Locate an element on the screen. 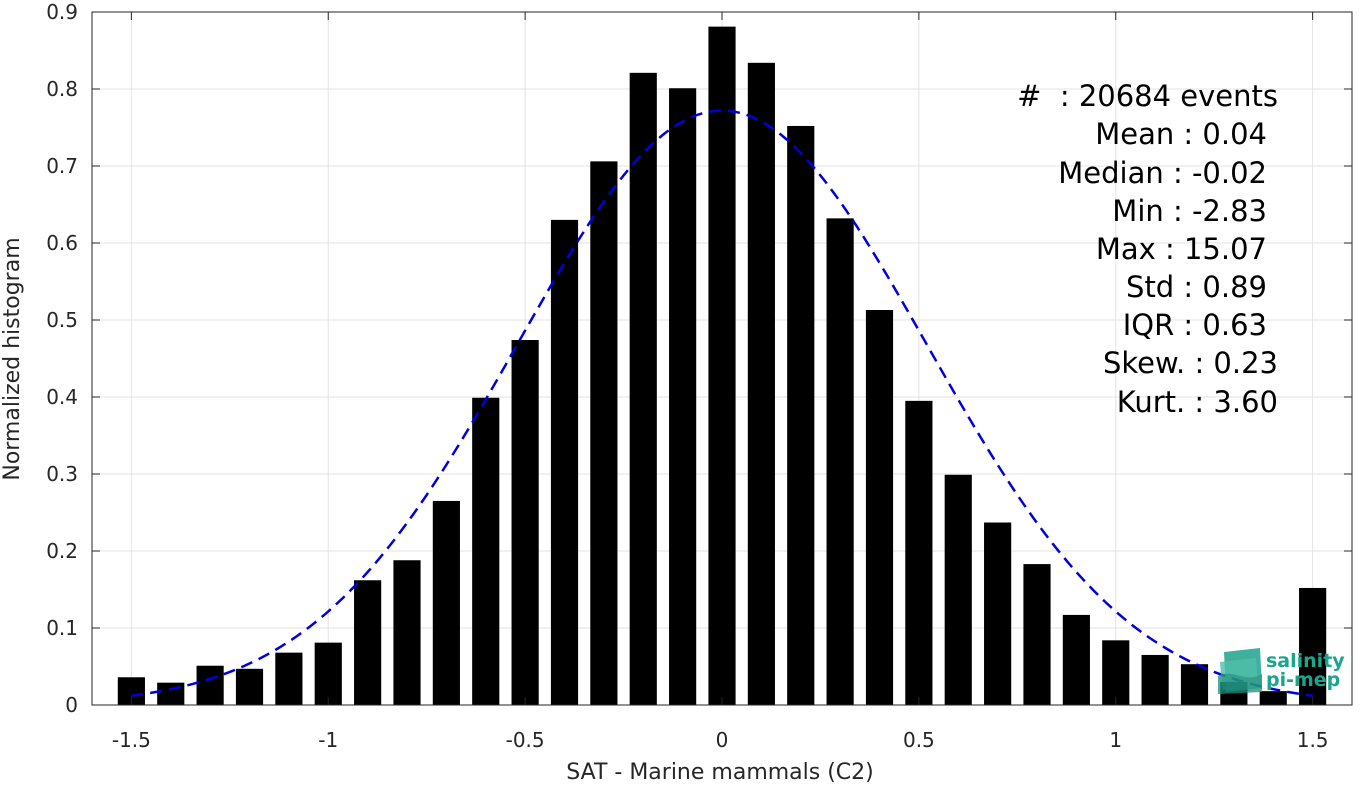  y-tick-label-5: 0.5 is located at coordinates (62, 320).